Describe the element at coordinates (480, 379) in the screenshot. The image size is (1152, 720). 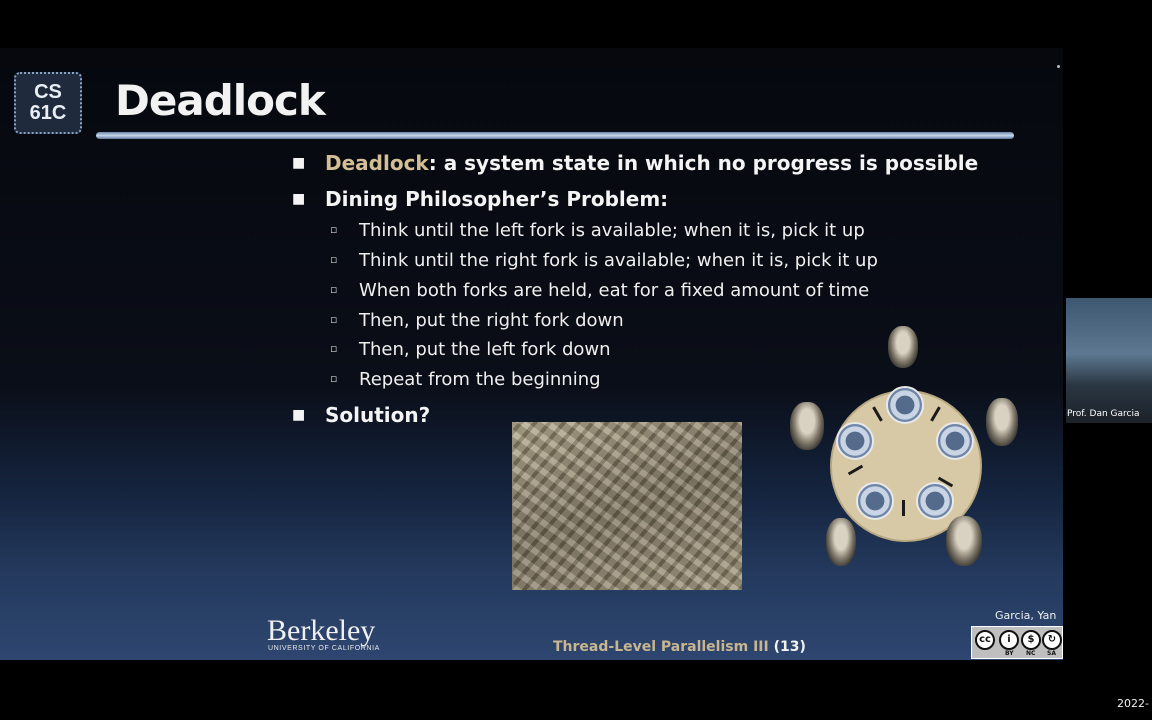
I see `sub-bullet-text: Repeat from the beginning` at that location.